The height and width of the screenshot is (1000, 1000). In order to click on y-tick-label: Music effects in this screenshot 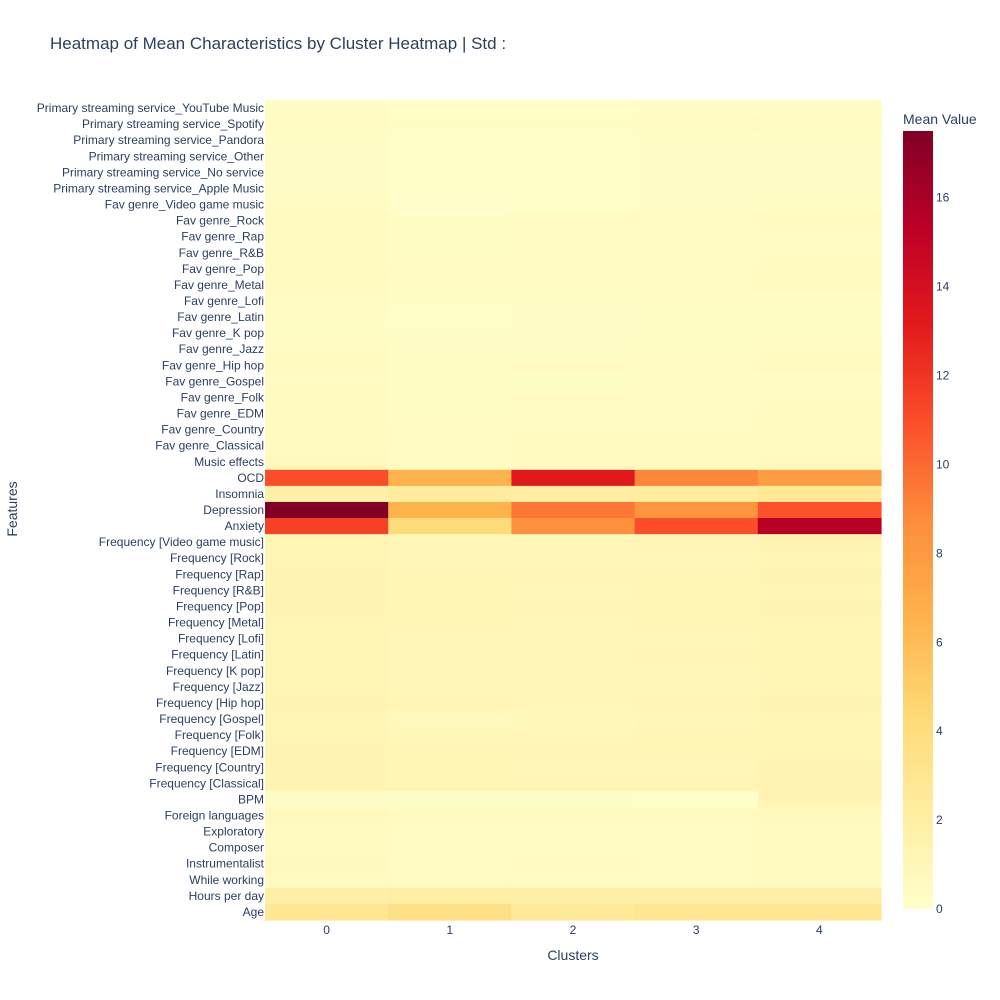, I will do `click(229, 462)`.